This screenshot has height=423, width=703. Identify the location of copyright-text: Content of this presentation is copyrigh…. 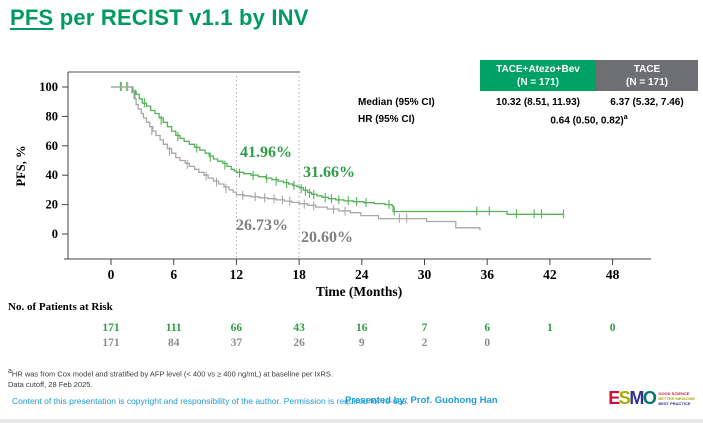
(210, 401).